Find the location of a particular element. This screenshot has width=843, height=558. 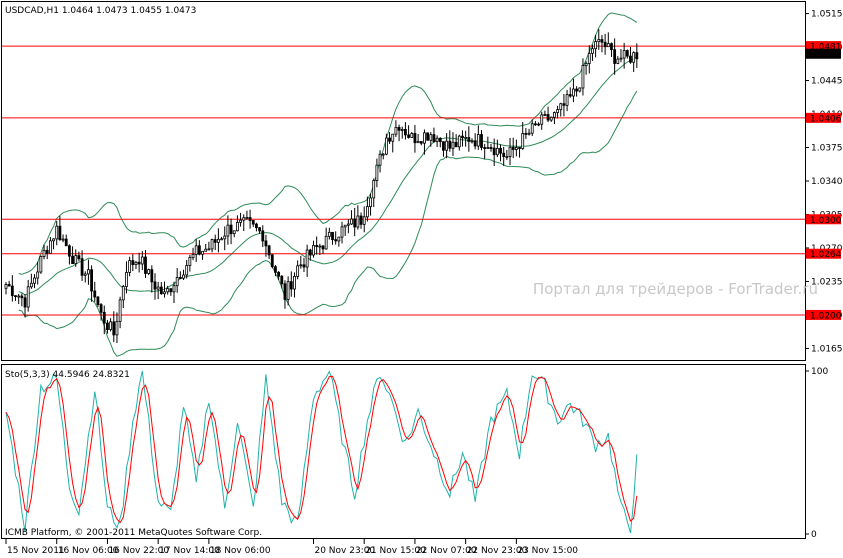

current-price-bg is located at coordinates (823, 53).